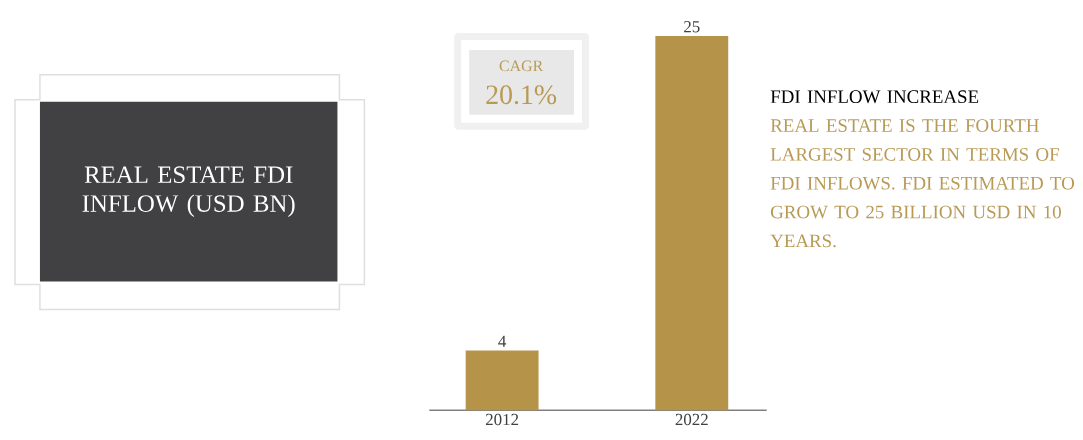 This screenshot has height=440, width=1083. Describe the element at coordinates (188, 191) in the screenshot. I see `text: REAL ESTATE FDI INFLOW (USD BN)` at that location.